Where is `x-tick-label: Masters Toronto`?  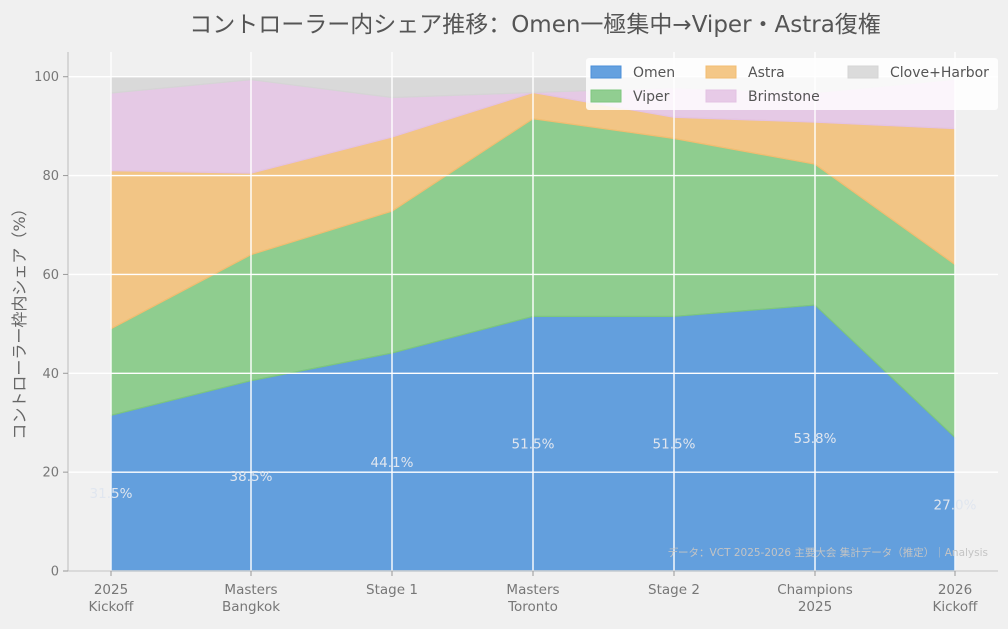 x-tick-label: Masters Toronto is located at coordinates (532, 598).